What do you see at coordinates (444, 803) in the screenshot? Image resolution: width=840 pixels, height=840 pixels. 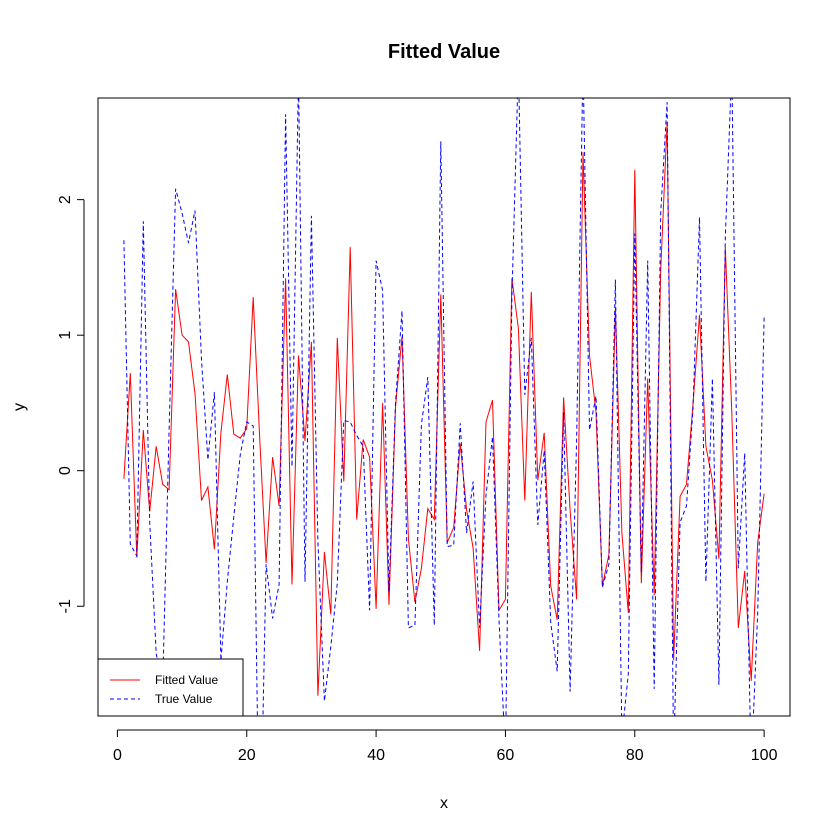 I see `x-axis-label: x` at bounding box center [444, 803].